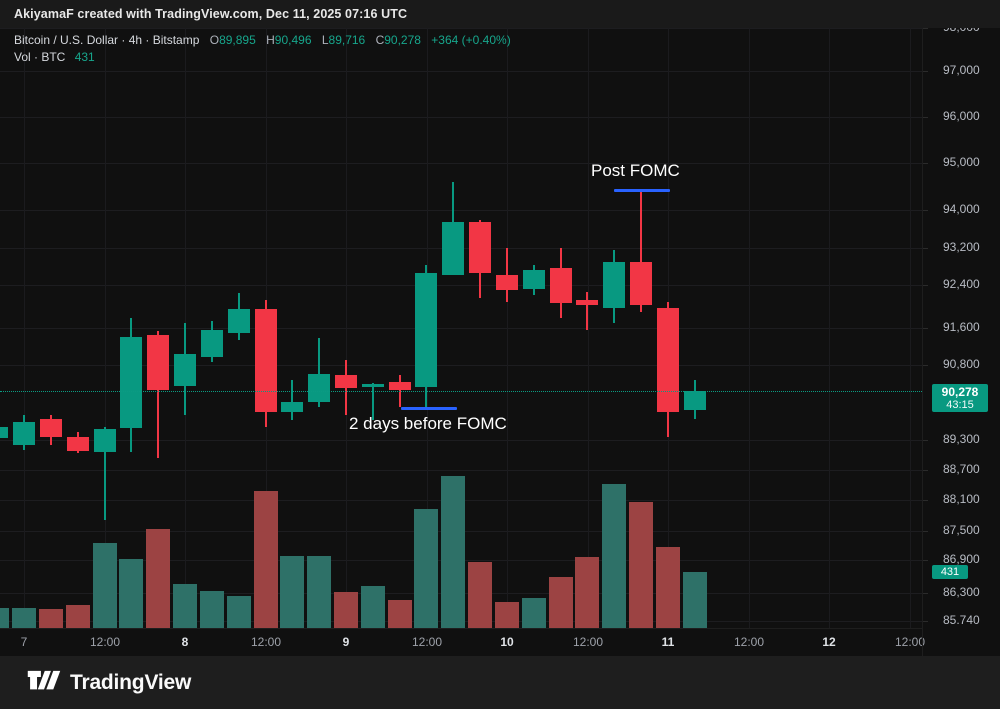  I want to click on tradingview-brand-link: TradingView, so click(109, 683).